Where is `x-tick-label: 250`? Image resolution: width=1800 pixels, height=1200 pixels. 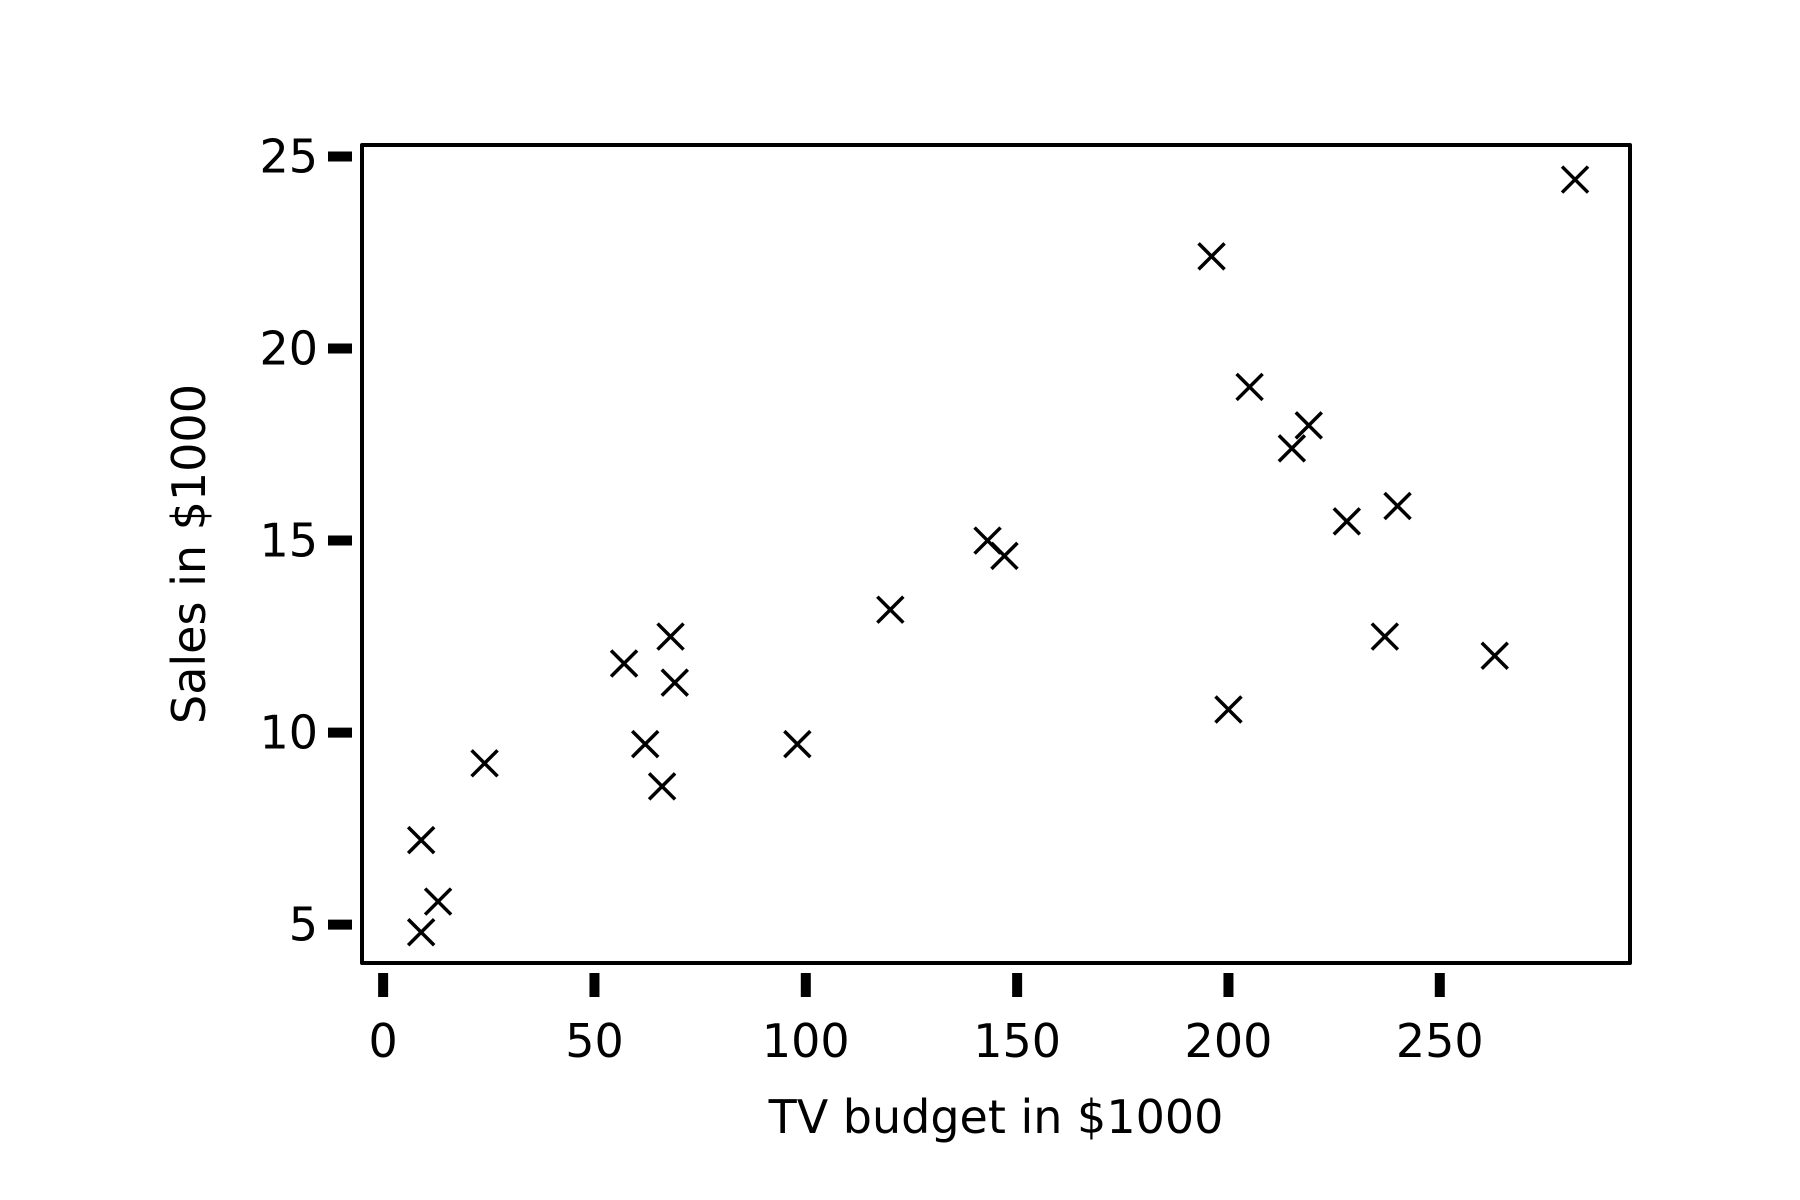
x-tick-label: 250 is located at coordinates (1440, 1041).